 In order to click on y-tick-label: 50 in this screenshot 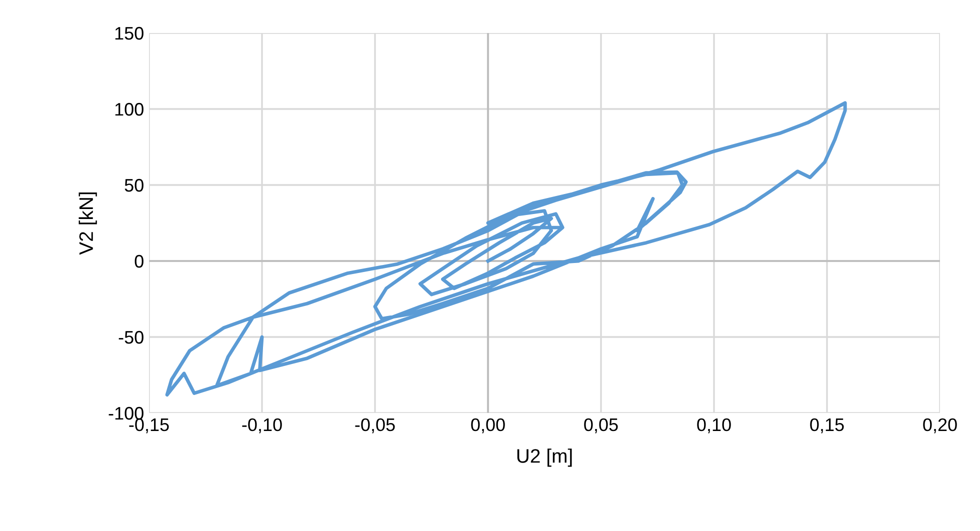, I will do `click(134, 185)`.